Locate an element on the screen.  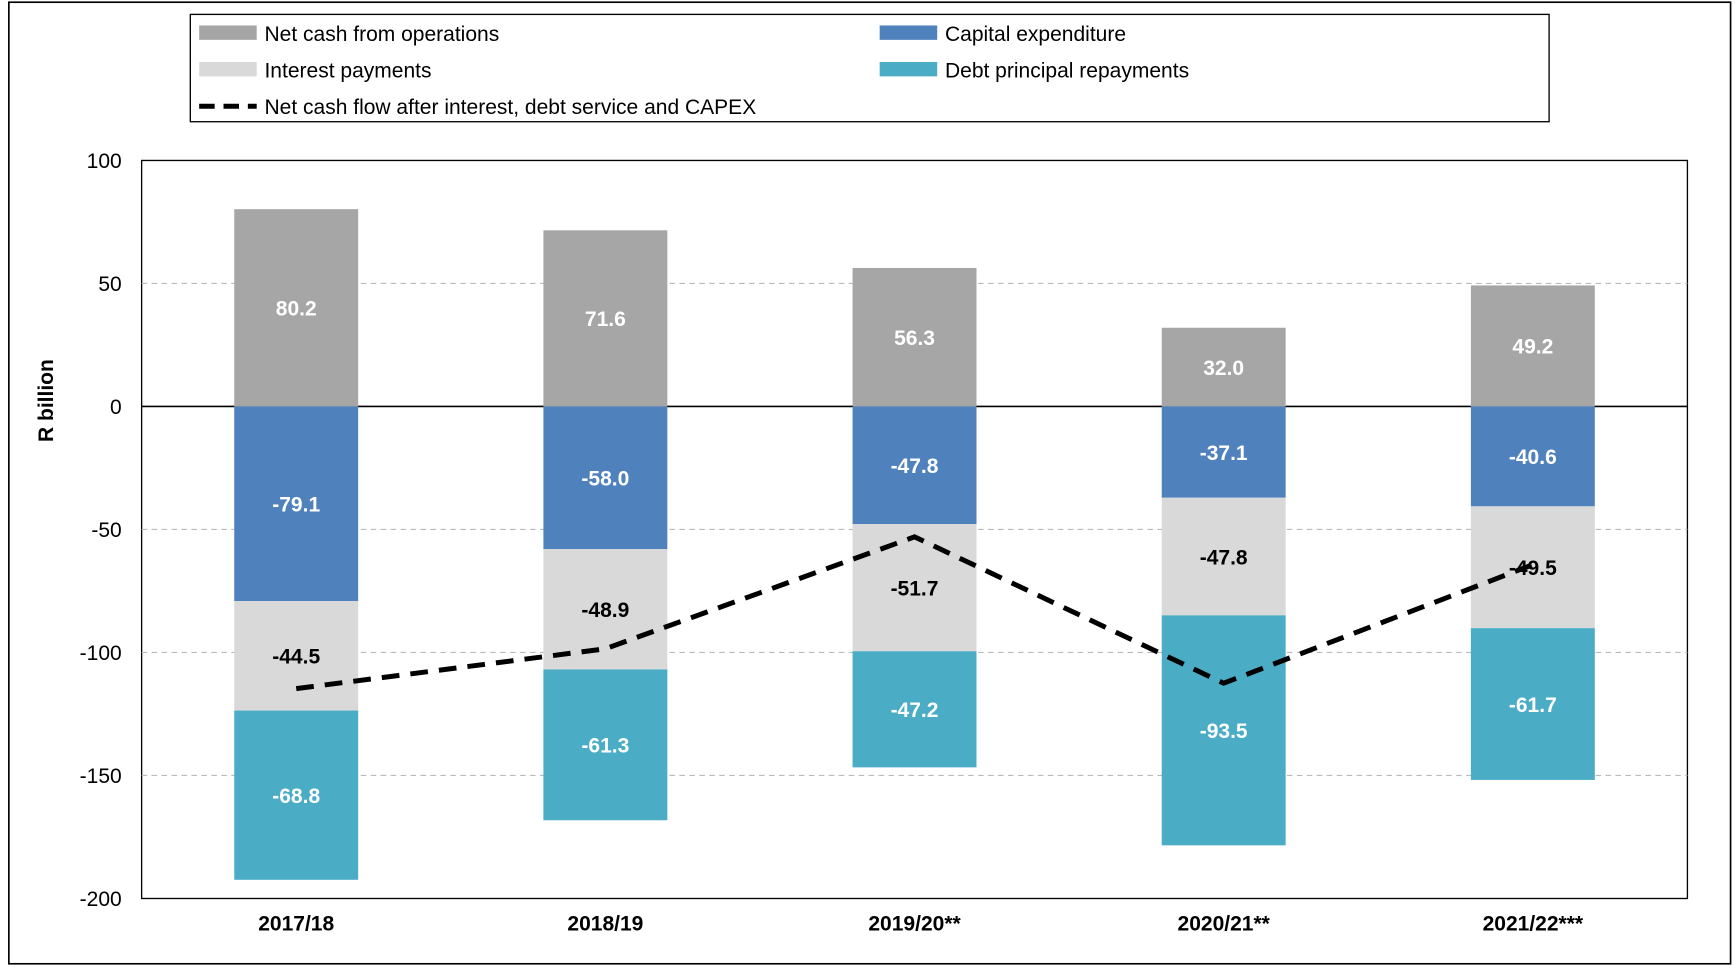
data-label: -93.5 is located at coordinates (1224, 731).